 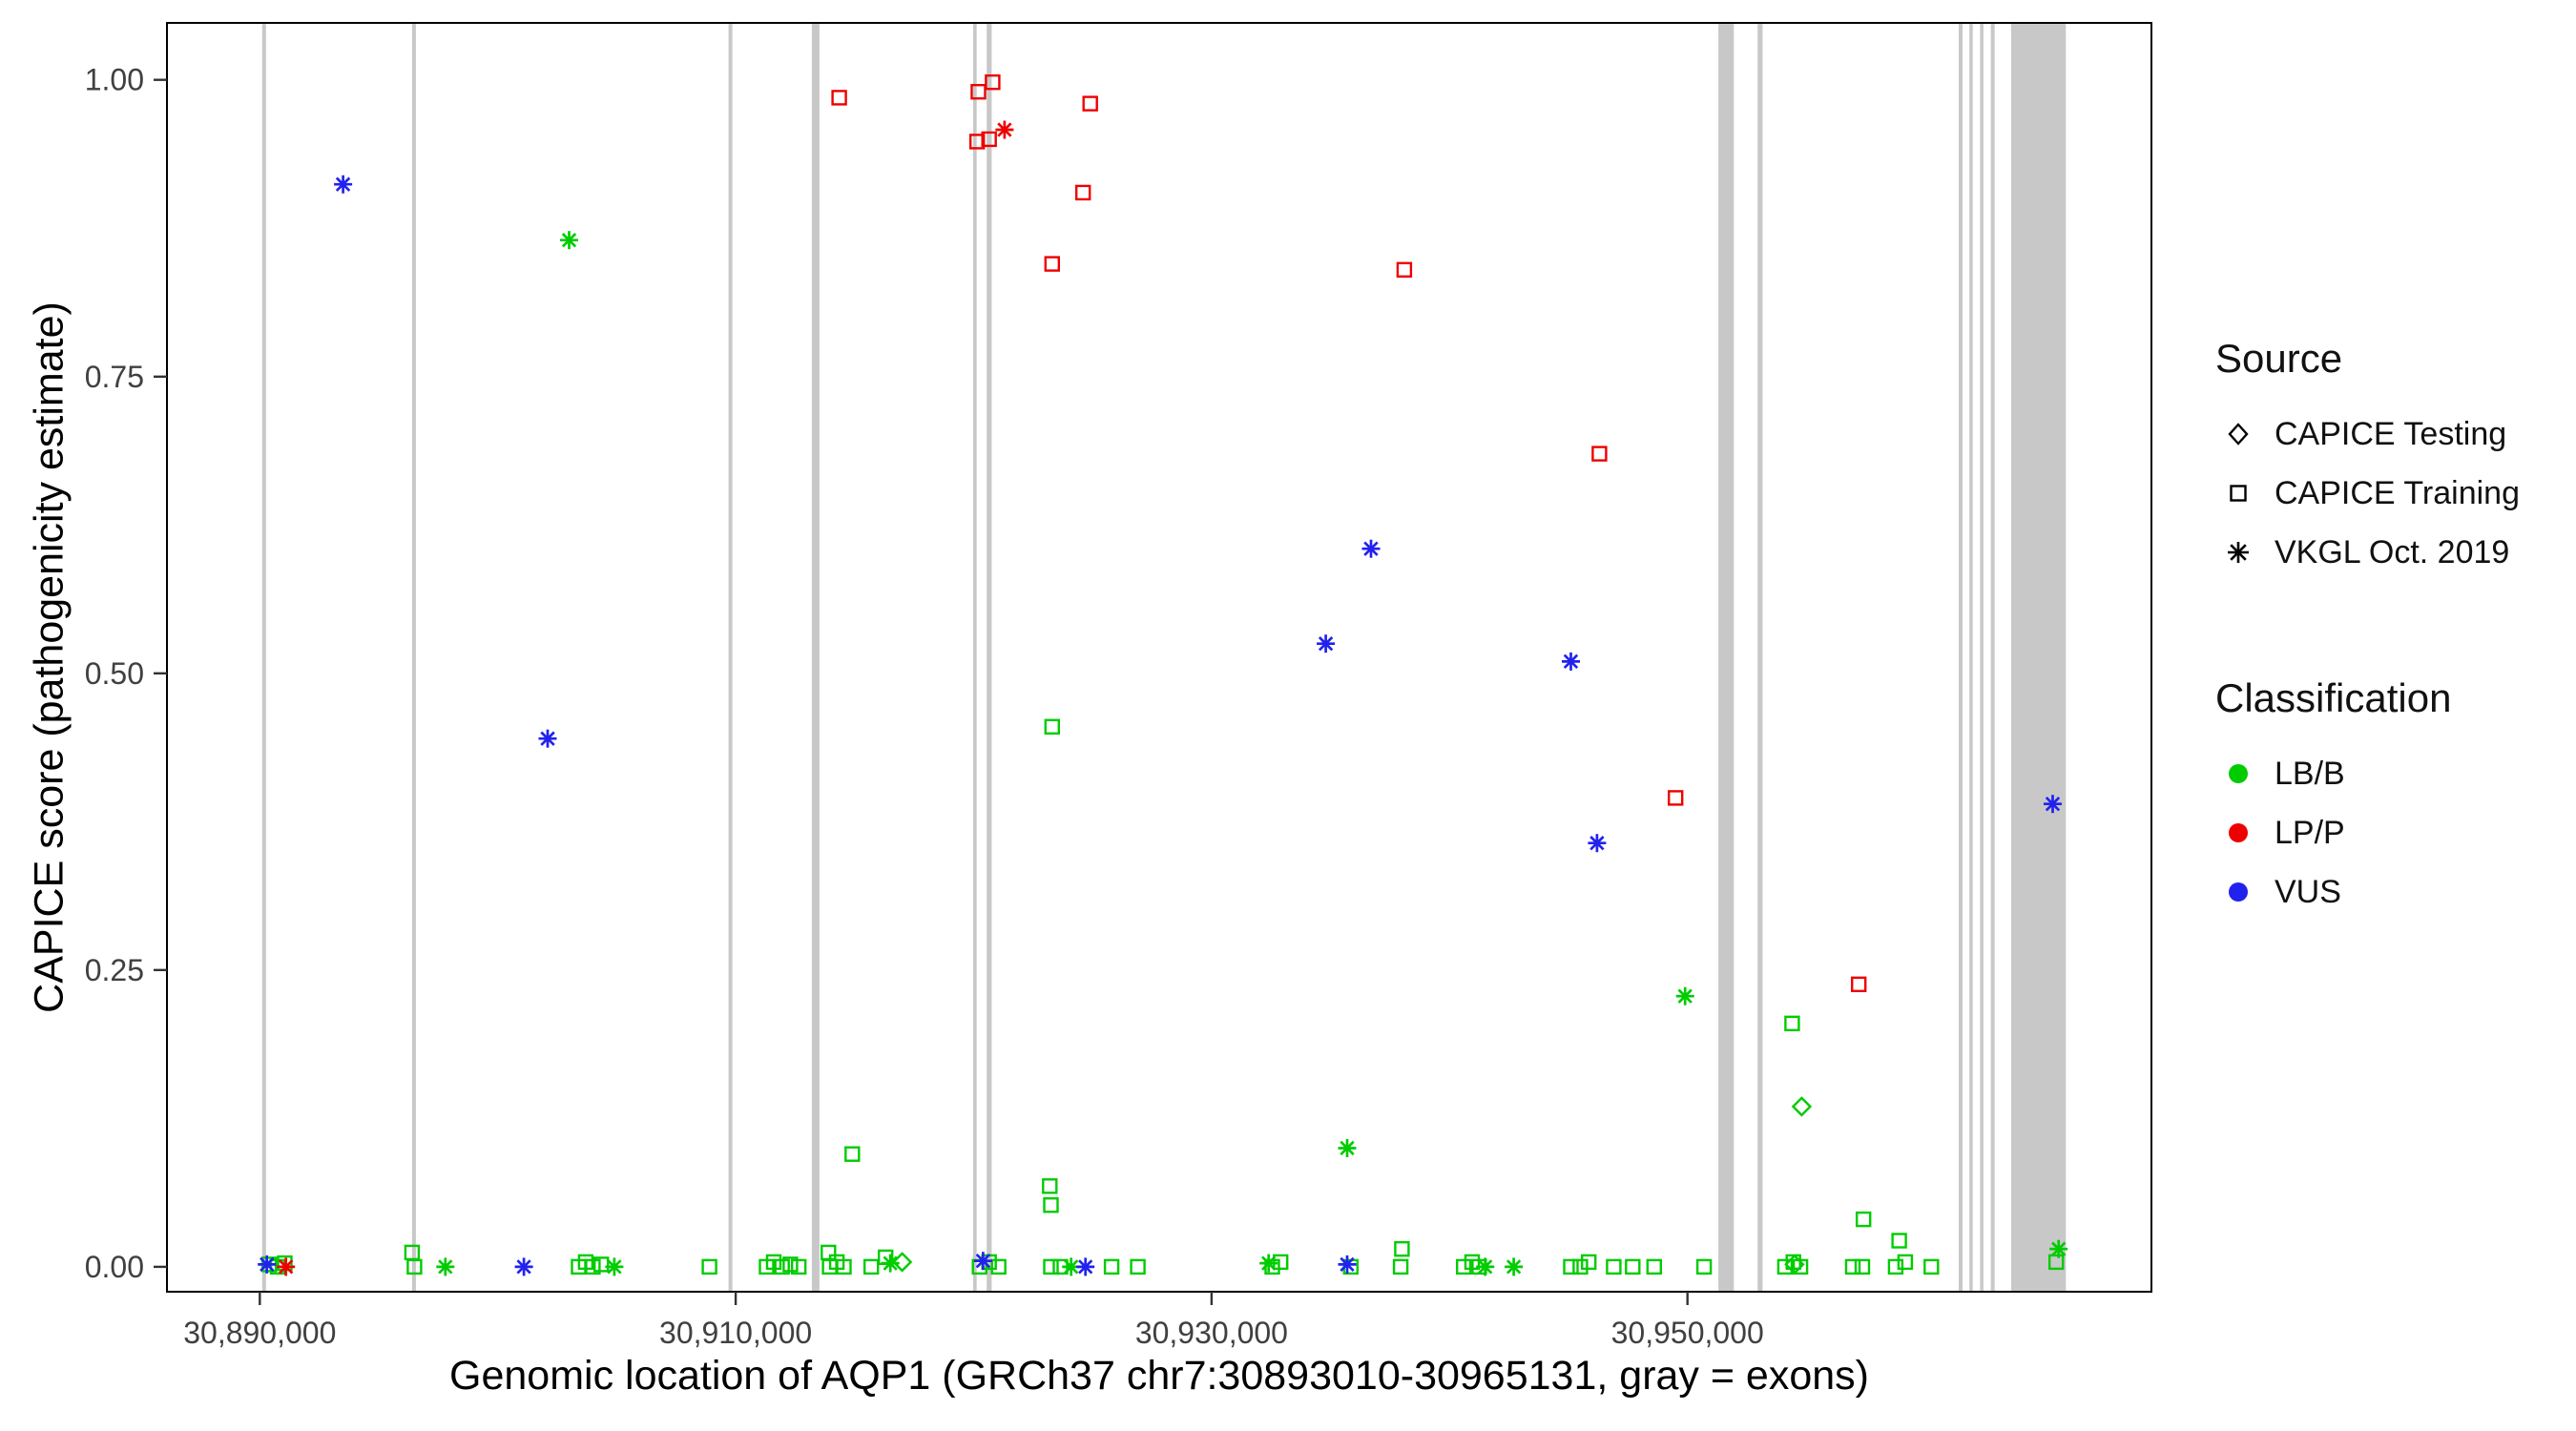 I want to click on legend-section-source: Source CAPICE Testing CAPICE Training, so click(x=2367, y=459).